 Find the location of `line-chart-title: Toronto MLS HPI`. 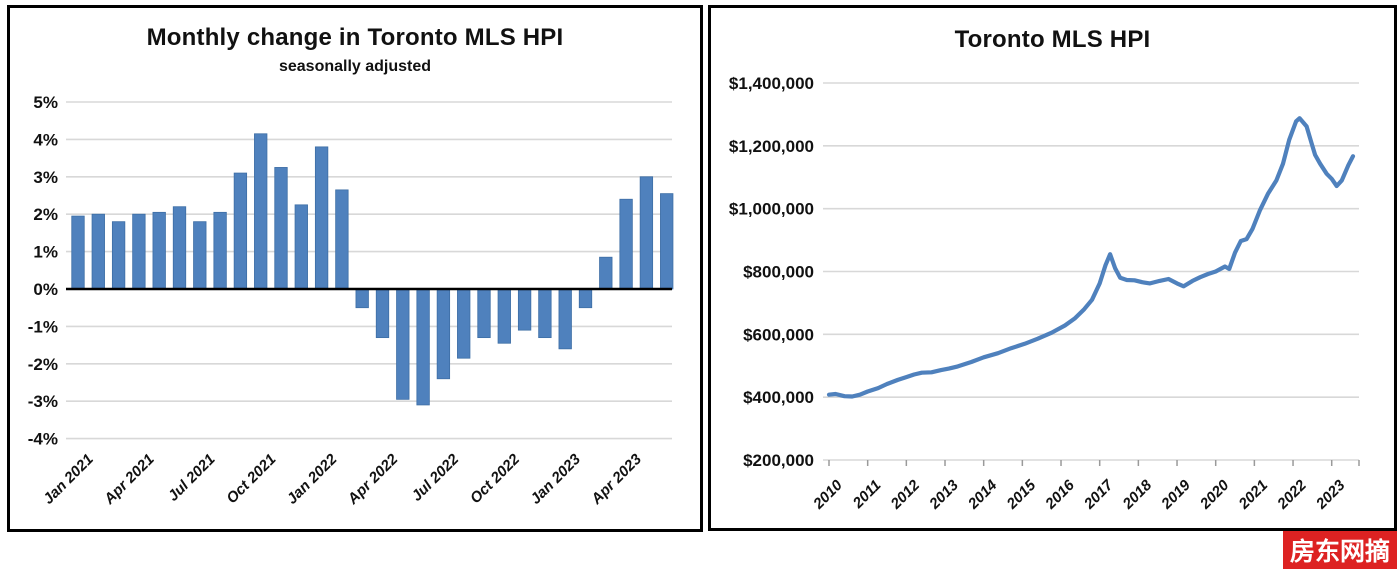

line-chart-title: Toronto MLS HPI is located at coordinates (1052, 39).